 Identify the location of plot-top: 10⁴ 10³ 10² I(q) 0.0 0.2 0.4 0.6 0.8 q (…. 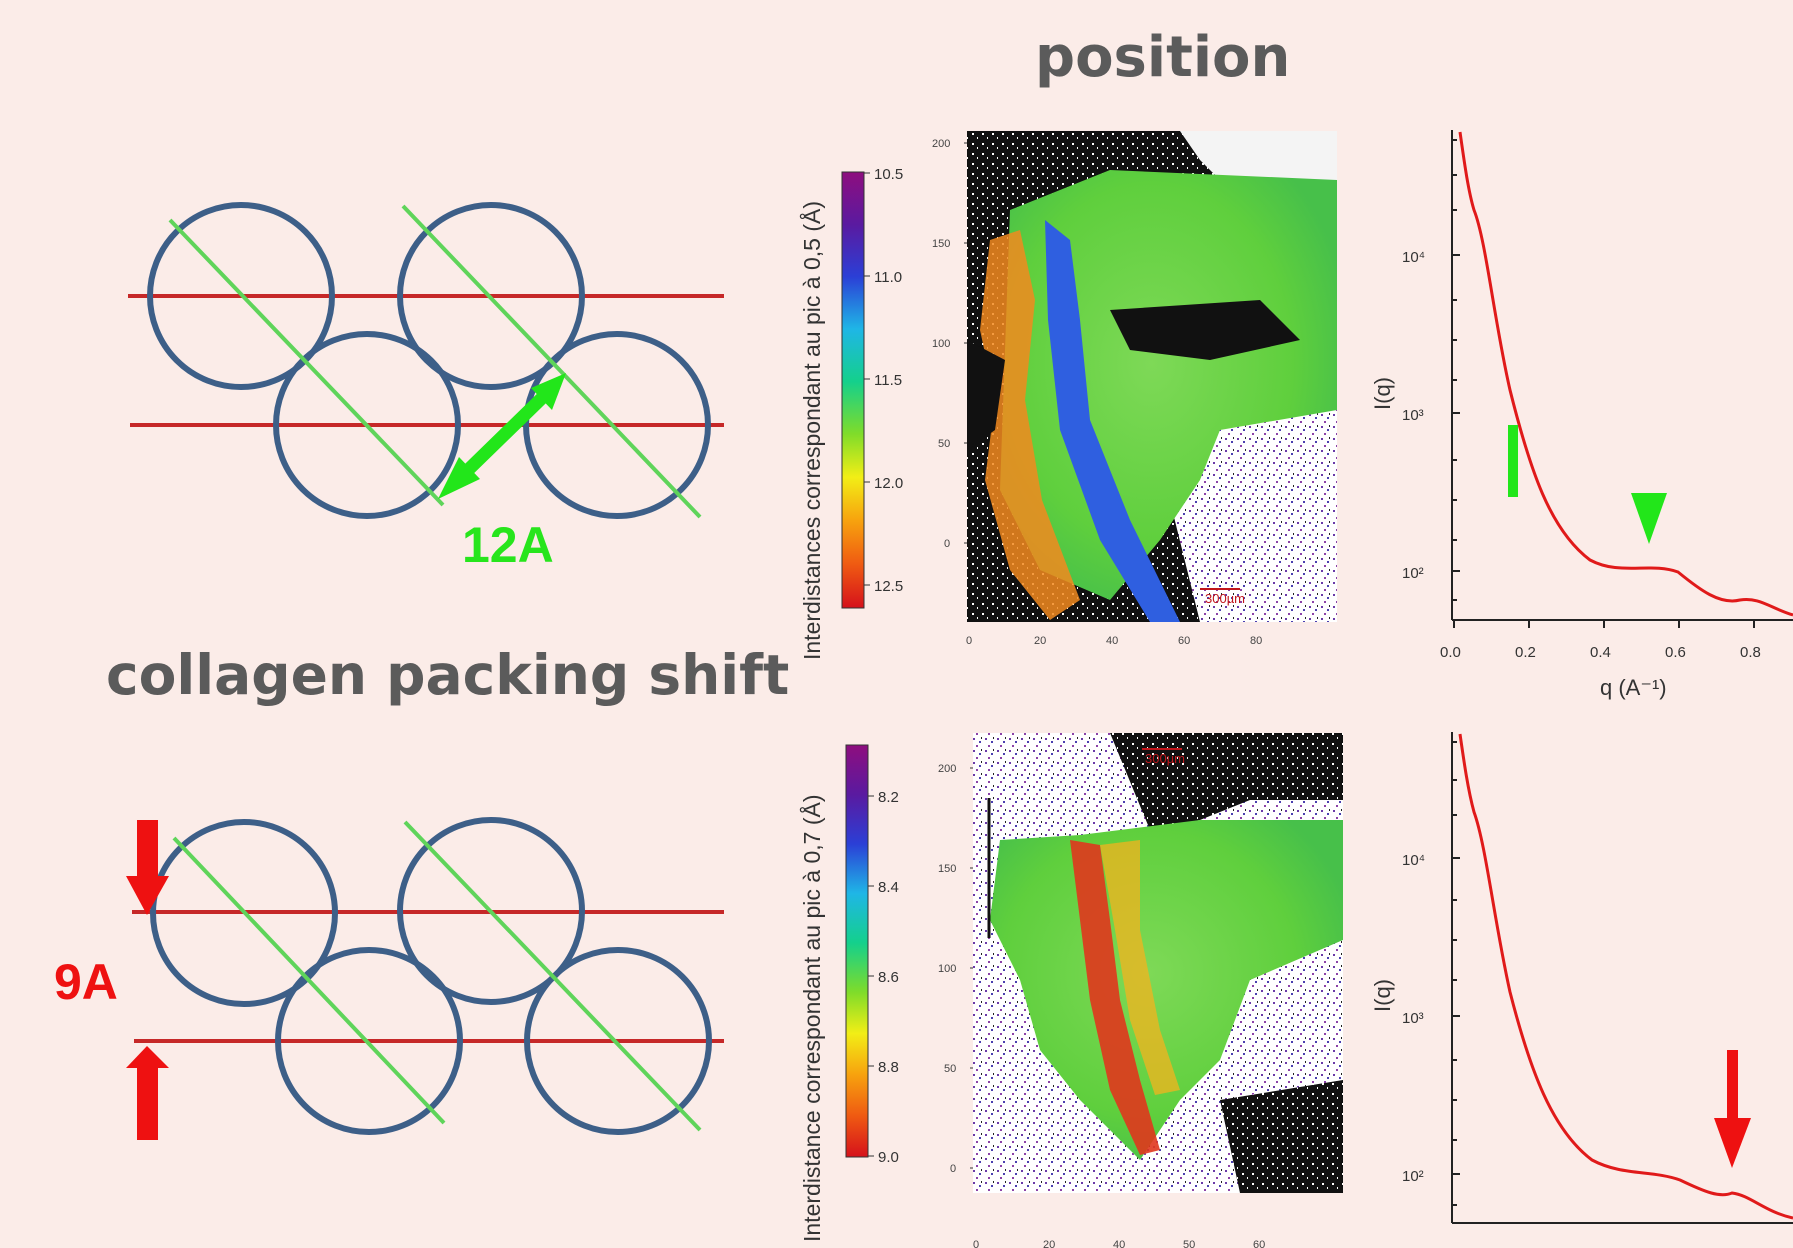
(1581, 415).